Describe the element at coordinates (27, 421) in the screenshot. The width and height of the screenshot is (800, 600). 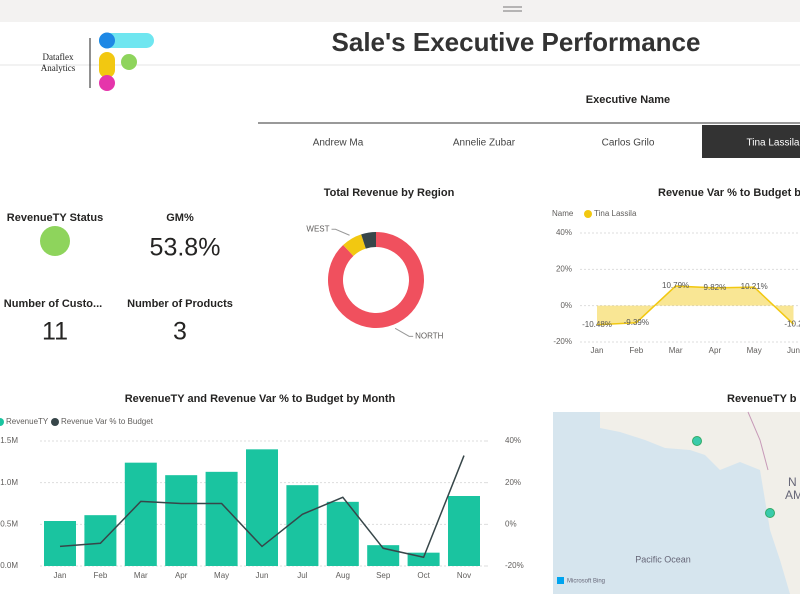
I see `legend-label: RevenueTY` at that location.